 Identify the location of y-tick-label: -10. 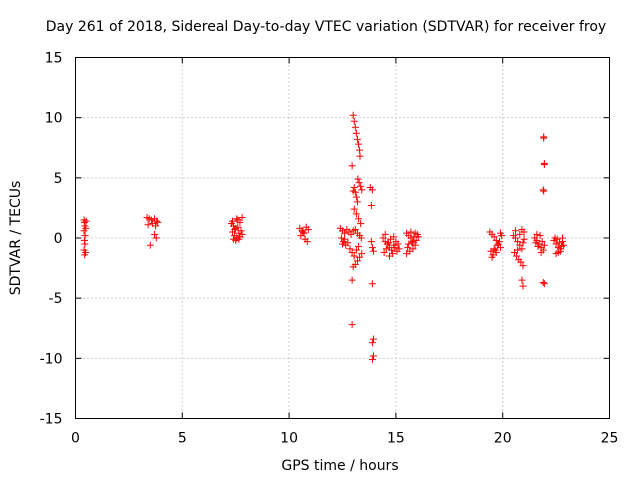
(51, 359).